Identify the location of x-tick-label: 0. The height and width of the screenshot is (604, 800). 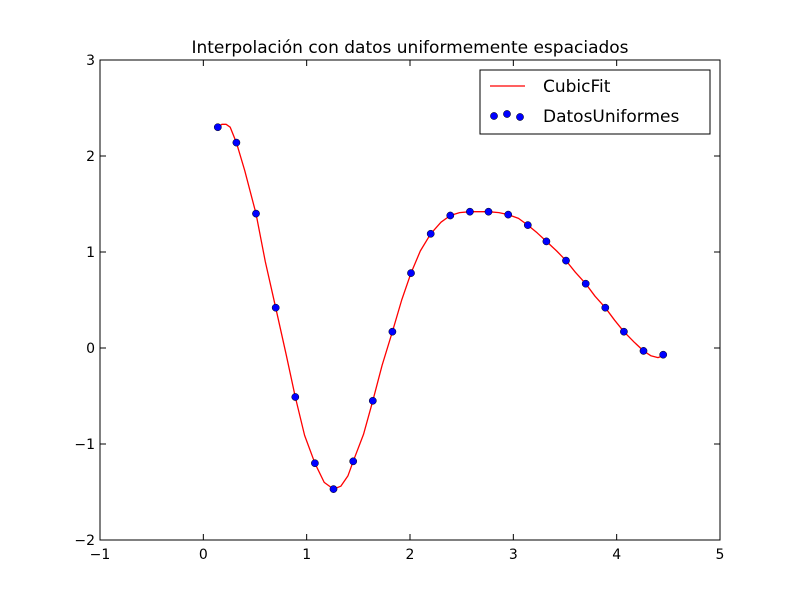
(203, 555).